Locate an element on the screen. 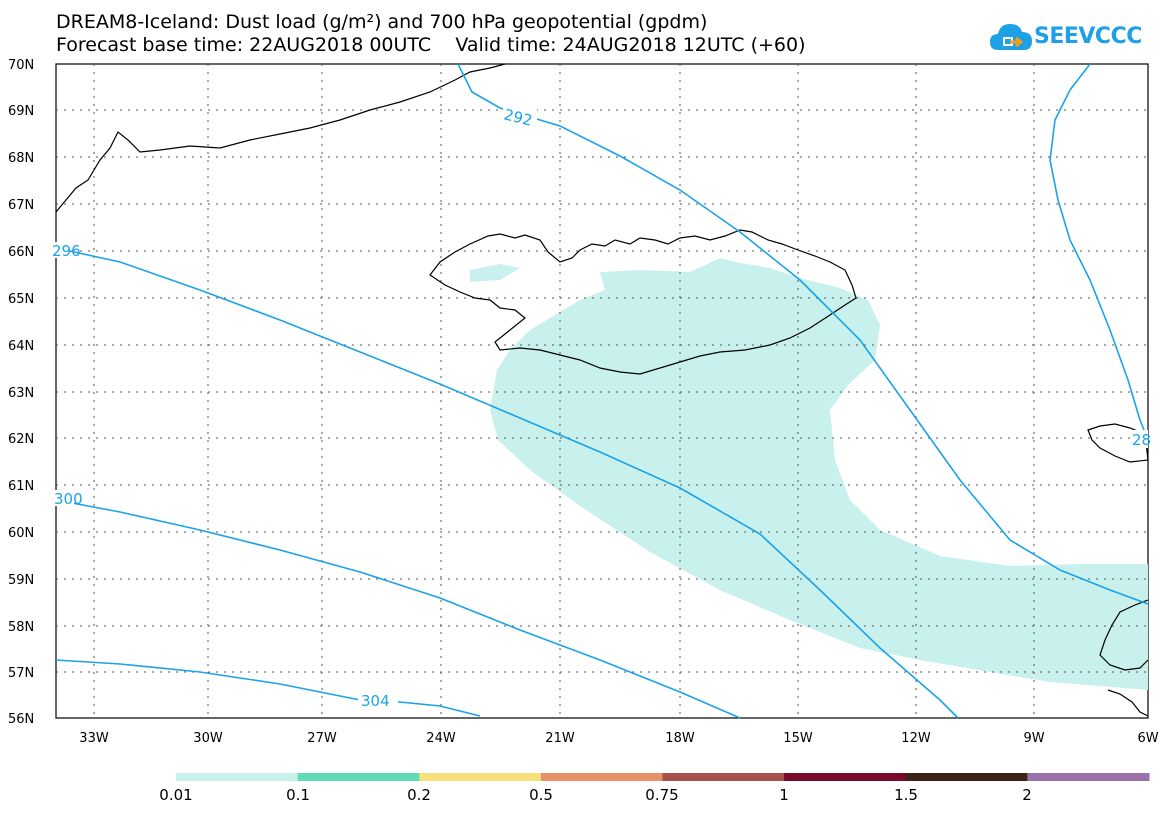 The width and height of the screenshot is (1175, 815). colorbar-label: 0.2 is located at coordinates (419, 795).